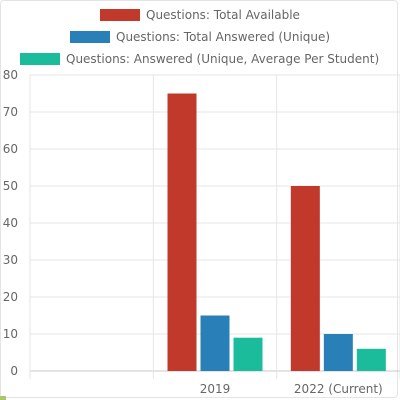 The image size is (400, 400). What do you see at coordinates (10, 334) in the screenshot?
I see `y-tick-label: 10` at bounding box center [10, 334].